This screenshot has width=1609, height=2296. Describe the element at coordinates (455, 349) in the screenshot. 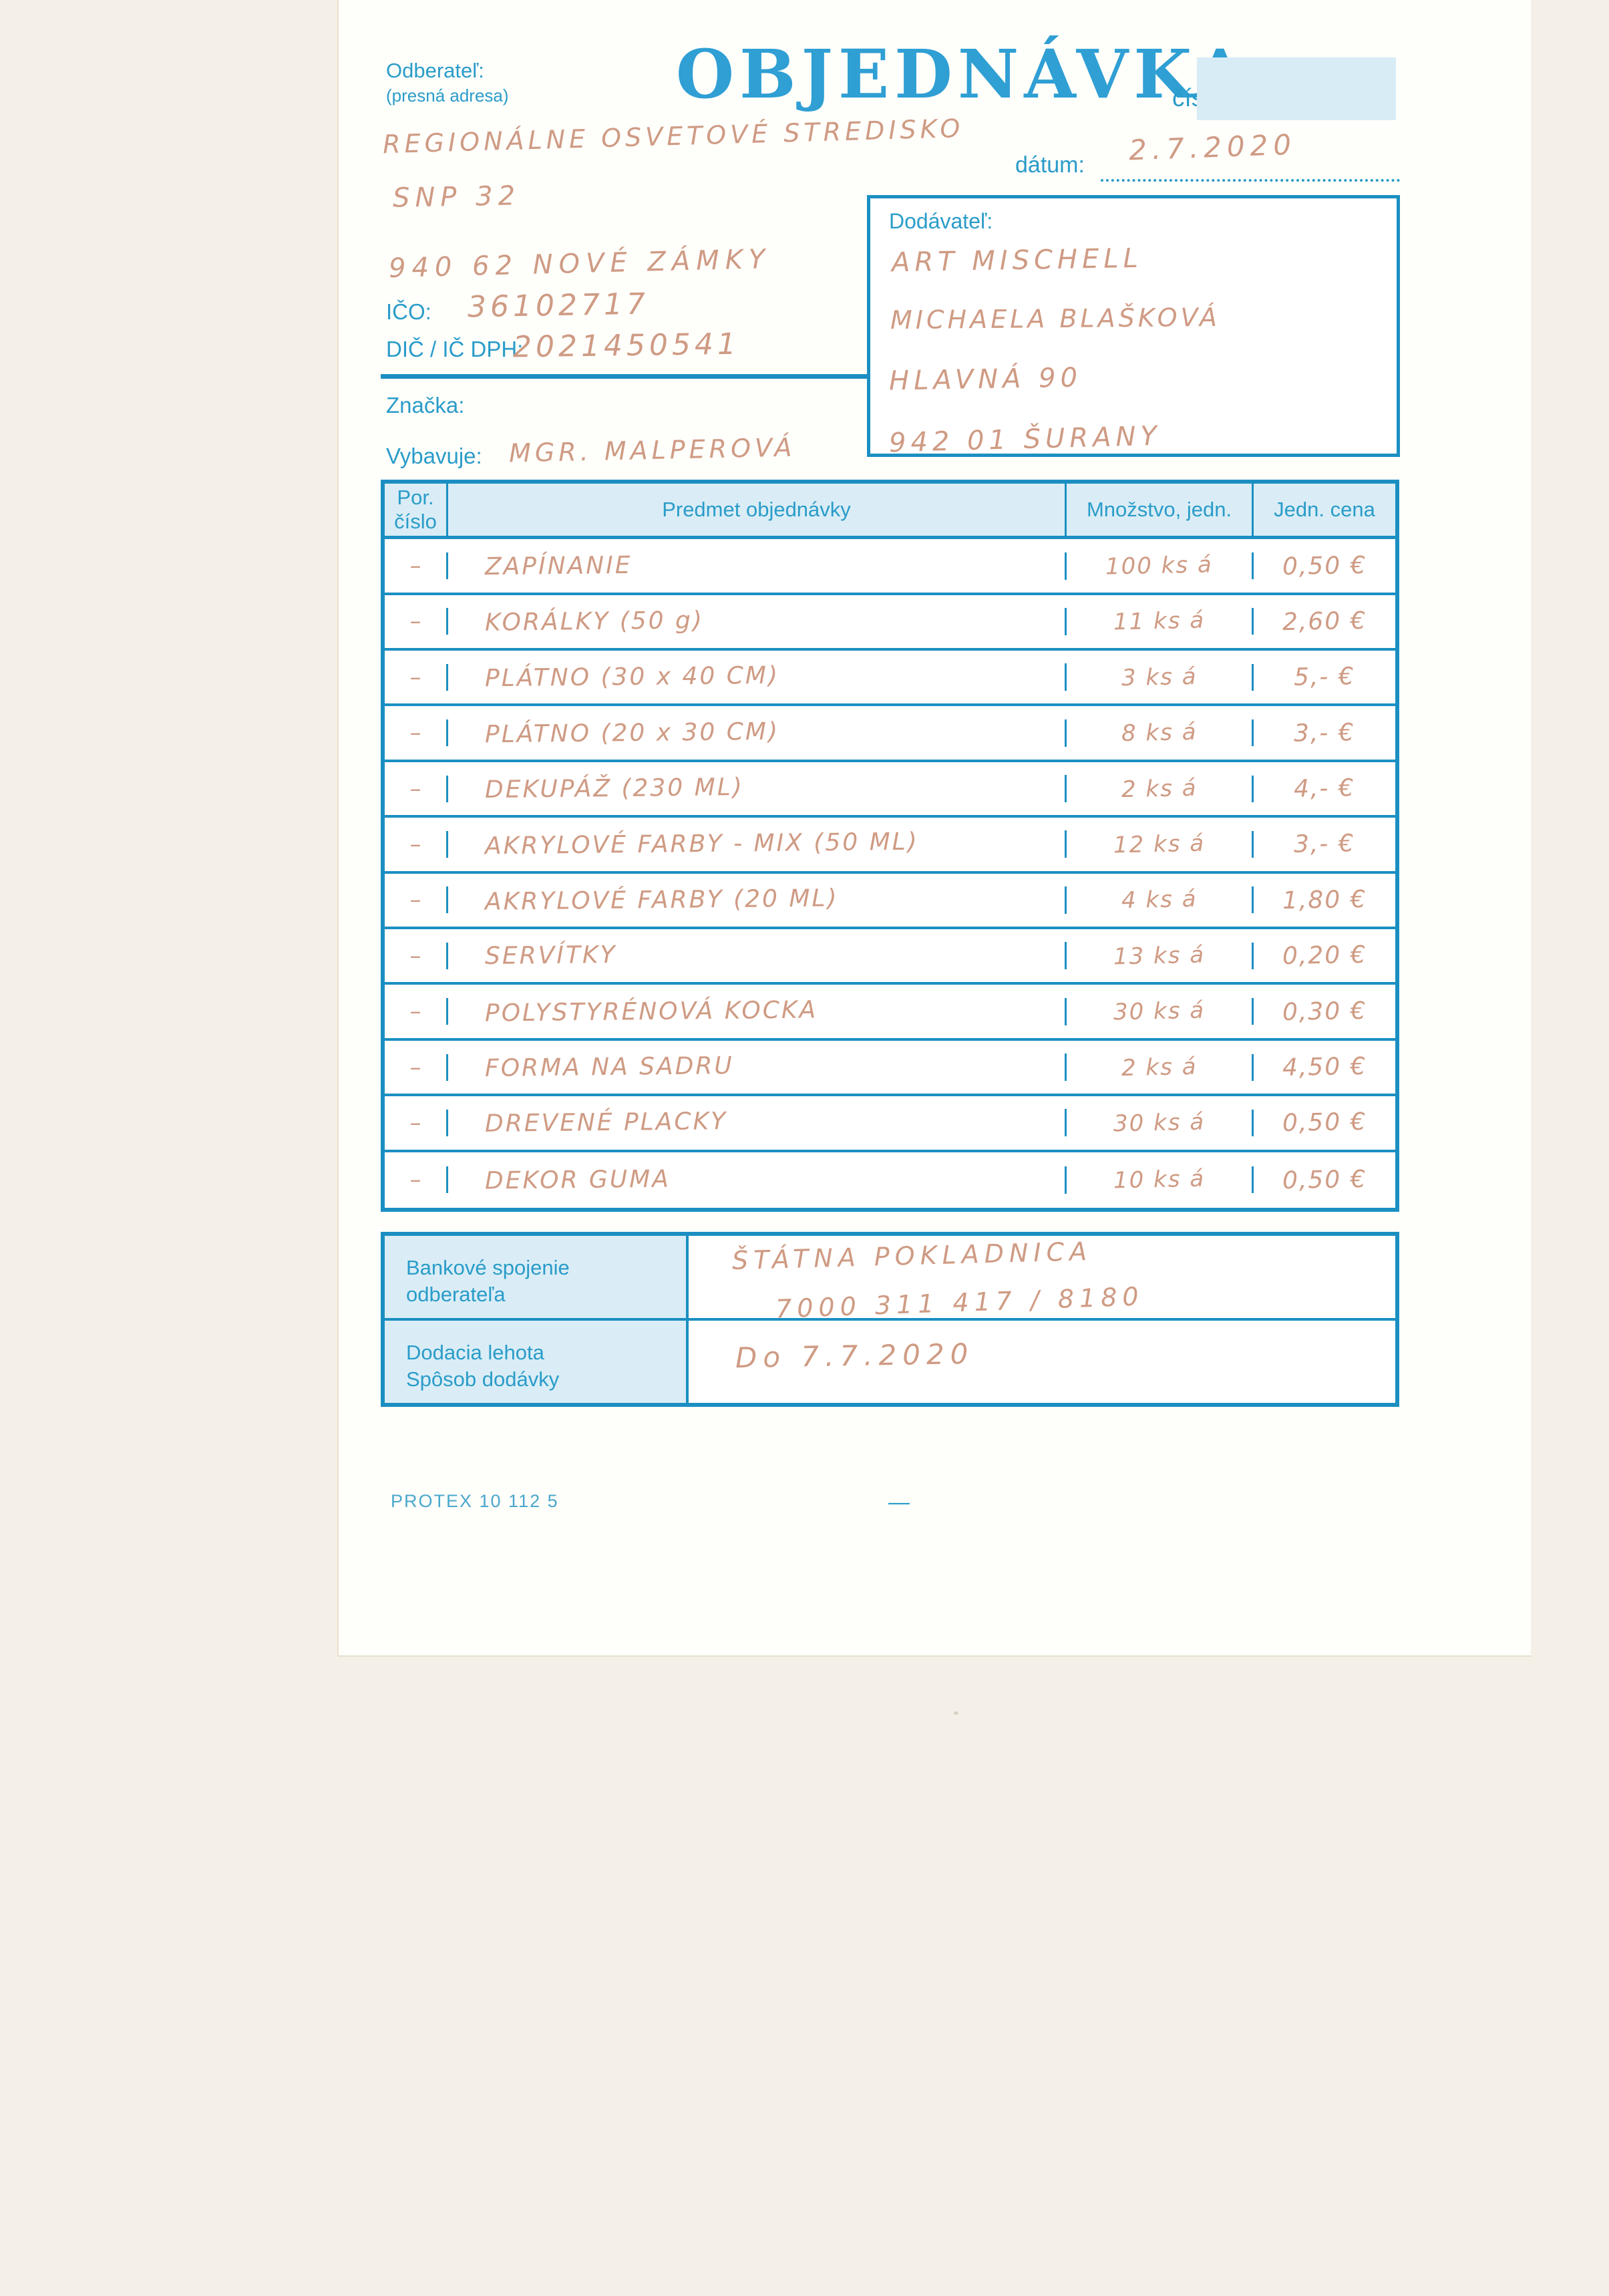

I see `dic-label: DIČ / IČ DPH:` at that location.